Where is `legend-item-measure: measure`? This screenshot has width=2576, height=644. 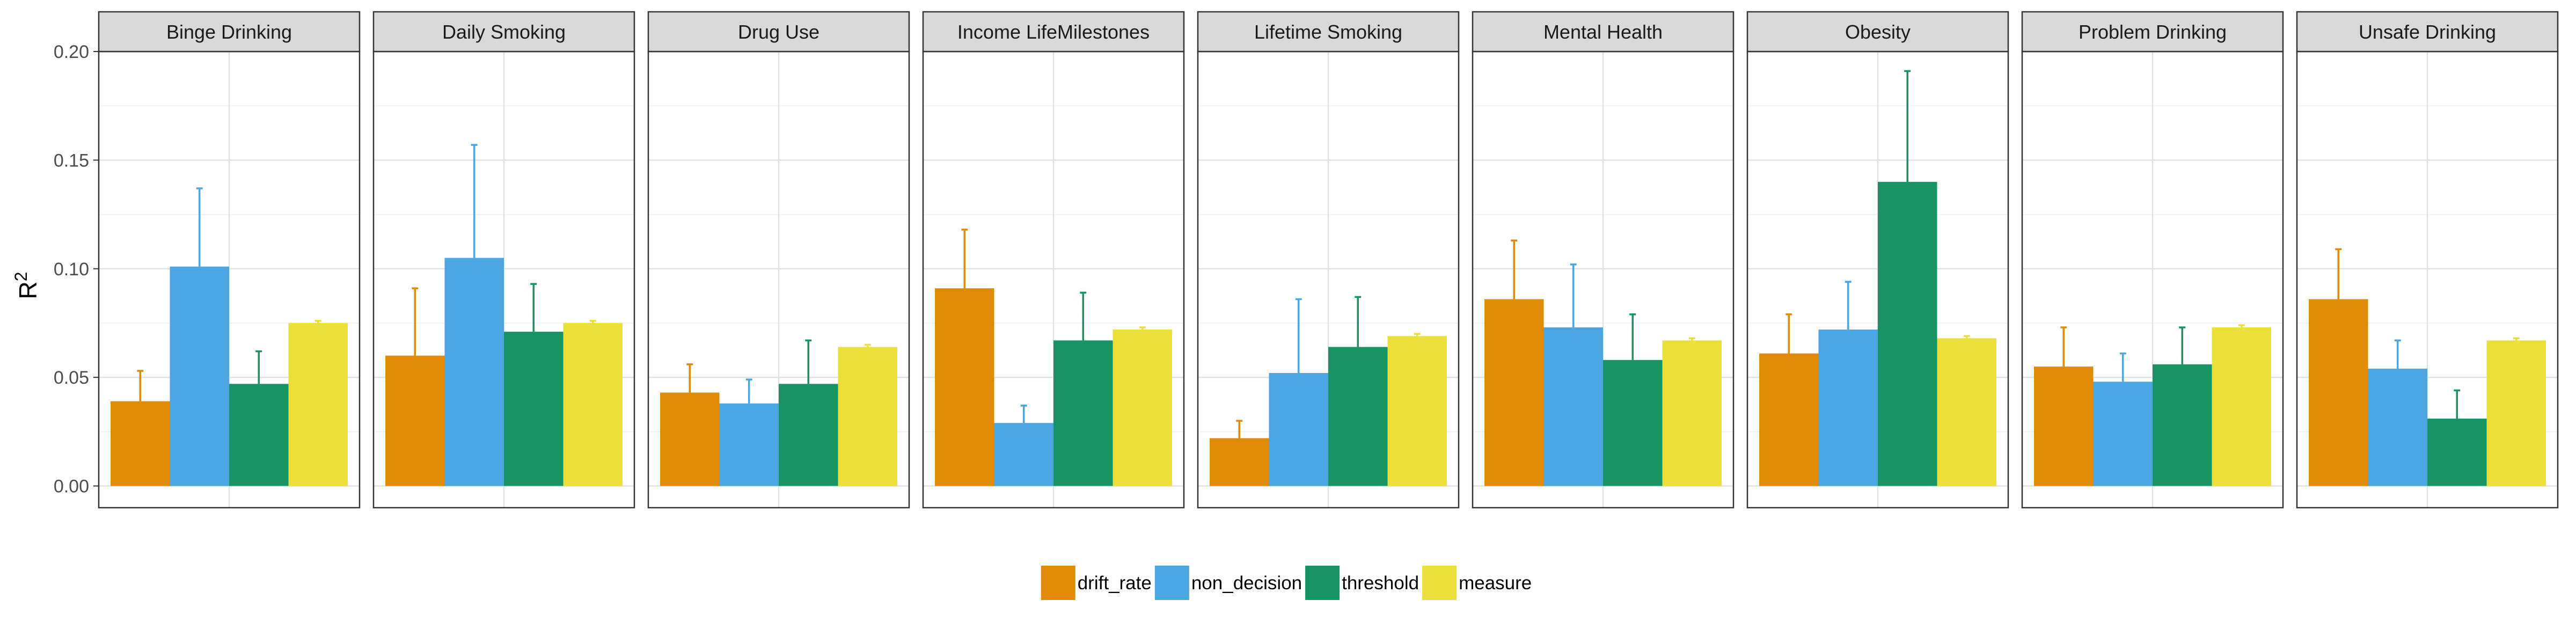 legend-item-measure: measure is located at coordinates (1477, 583).